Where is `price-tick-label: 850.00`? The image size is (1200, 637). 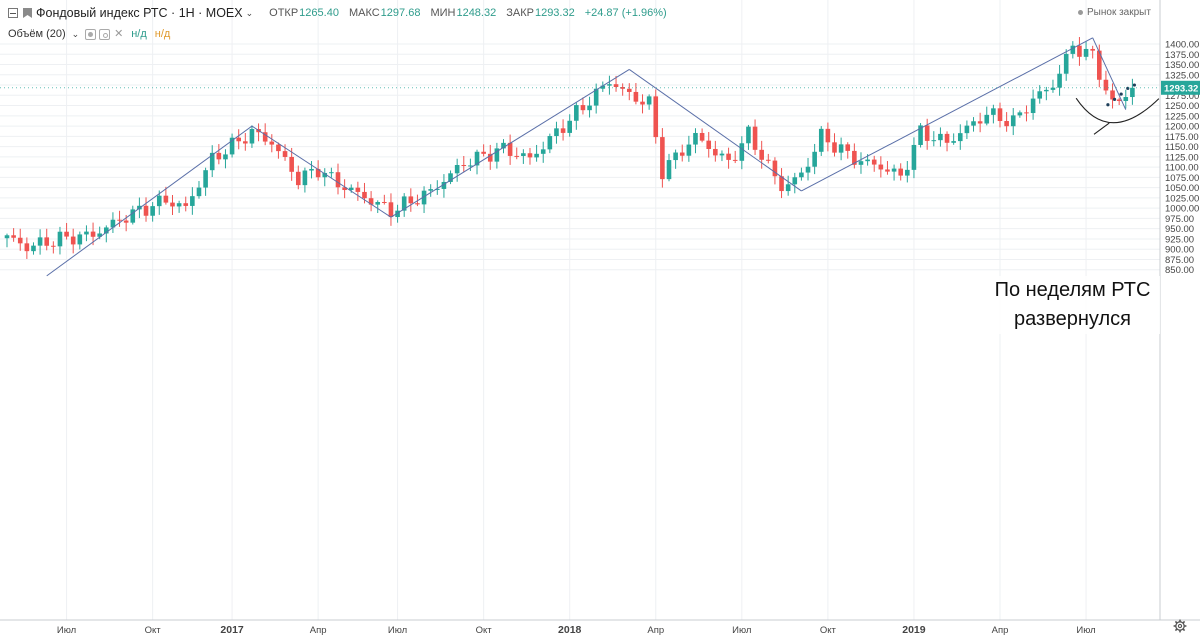
price-tick-label: 850.00 is located at coordinates (1179, 270).